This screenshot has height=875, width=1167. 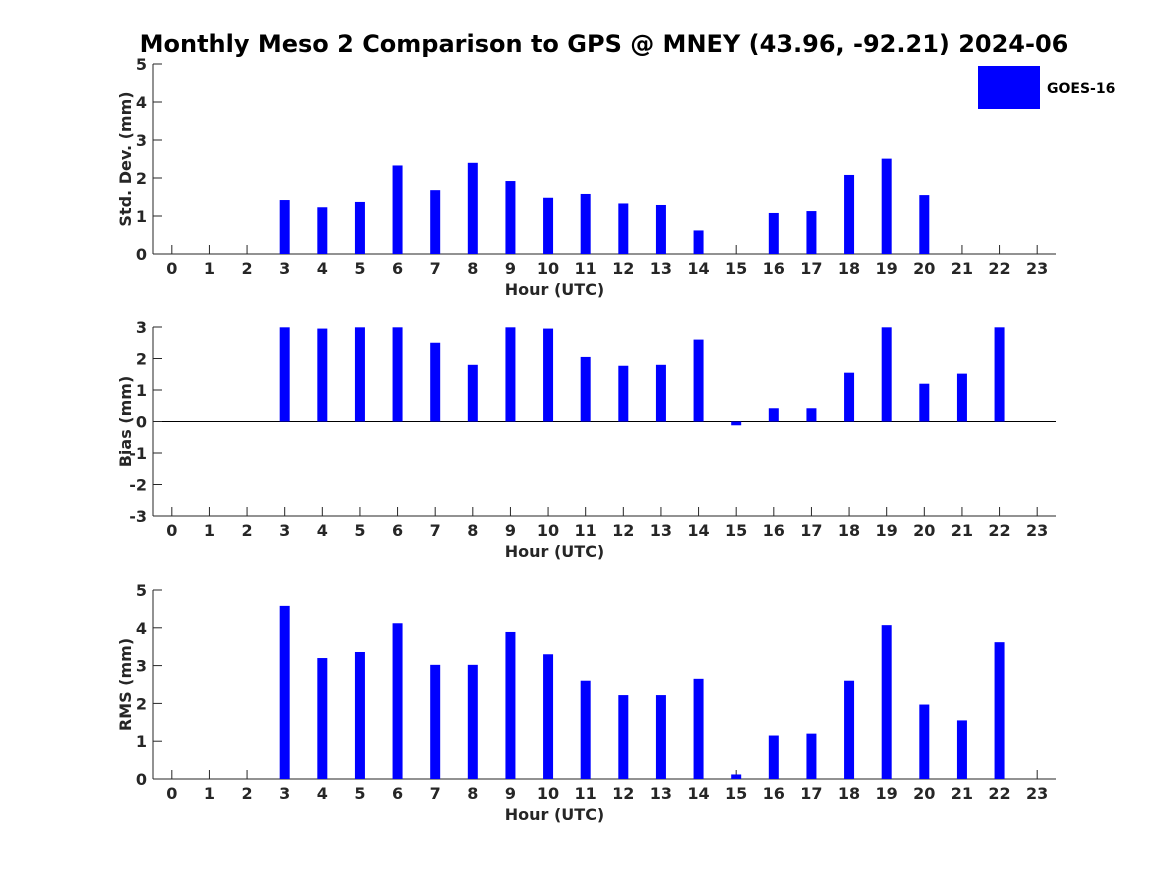 I want to click on x-tick-label: 17, so click(x=811, y=793).